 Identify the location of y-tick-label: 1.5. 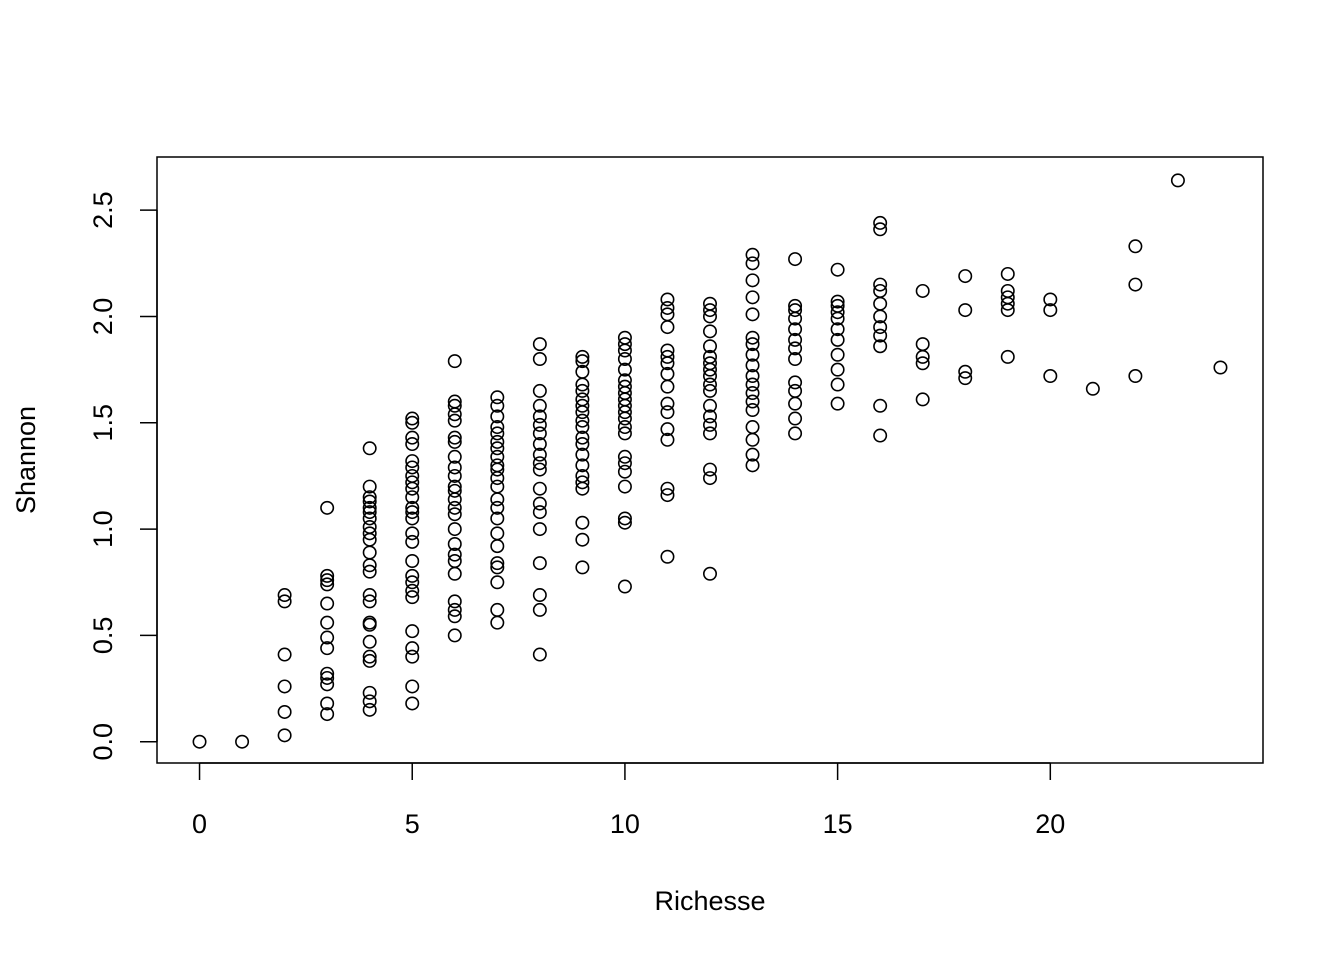
(103, 423).